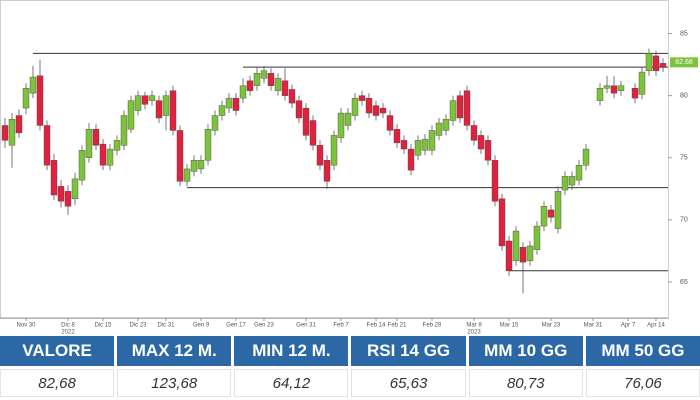 The width and height of the screenshot is (700, 400). I want to click on table-value: 65,63, so click(408, 383).